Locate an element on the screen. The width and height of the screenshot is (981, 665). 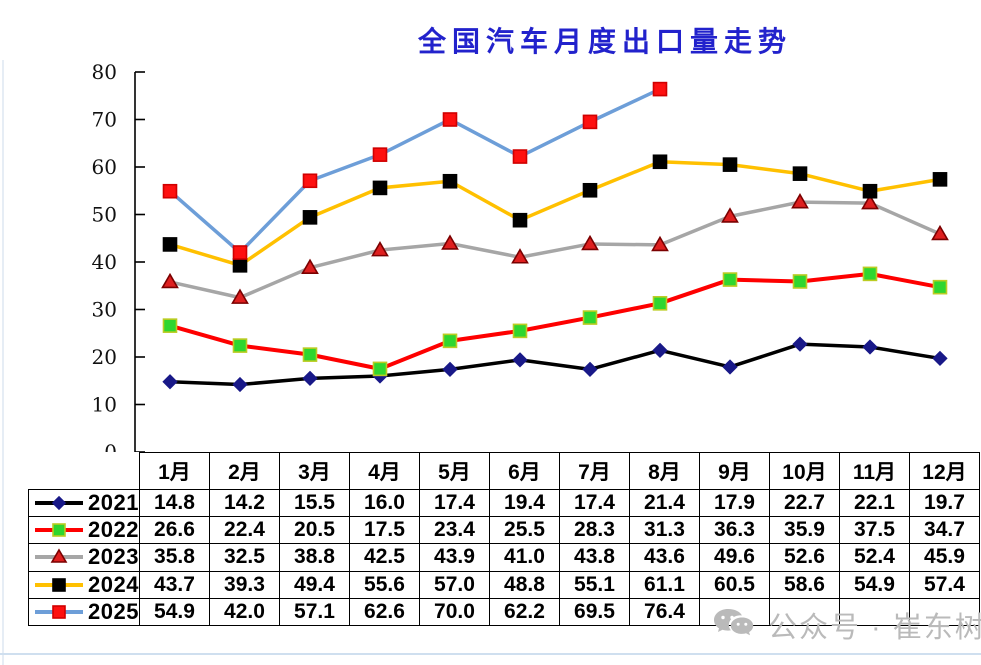
data-point-2021-7月 is located at coordinates (590, 369).